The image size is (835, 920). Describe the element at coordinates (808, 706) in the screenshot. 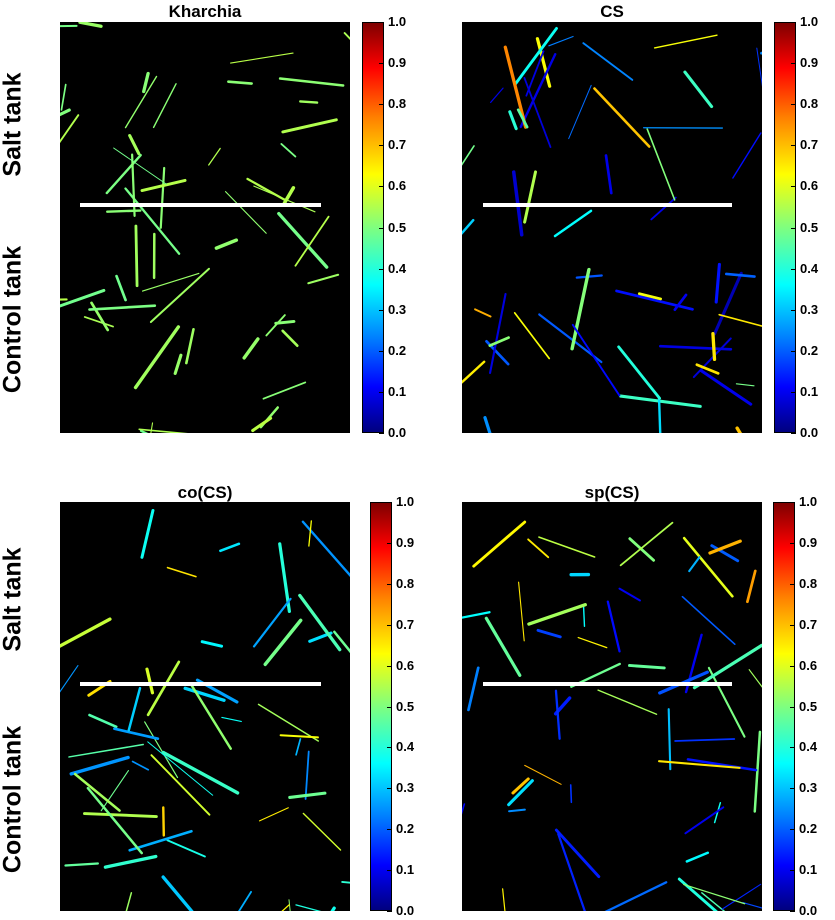

I see `colorbar-tick-label: 0.5` at that location.